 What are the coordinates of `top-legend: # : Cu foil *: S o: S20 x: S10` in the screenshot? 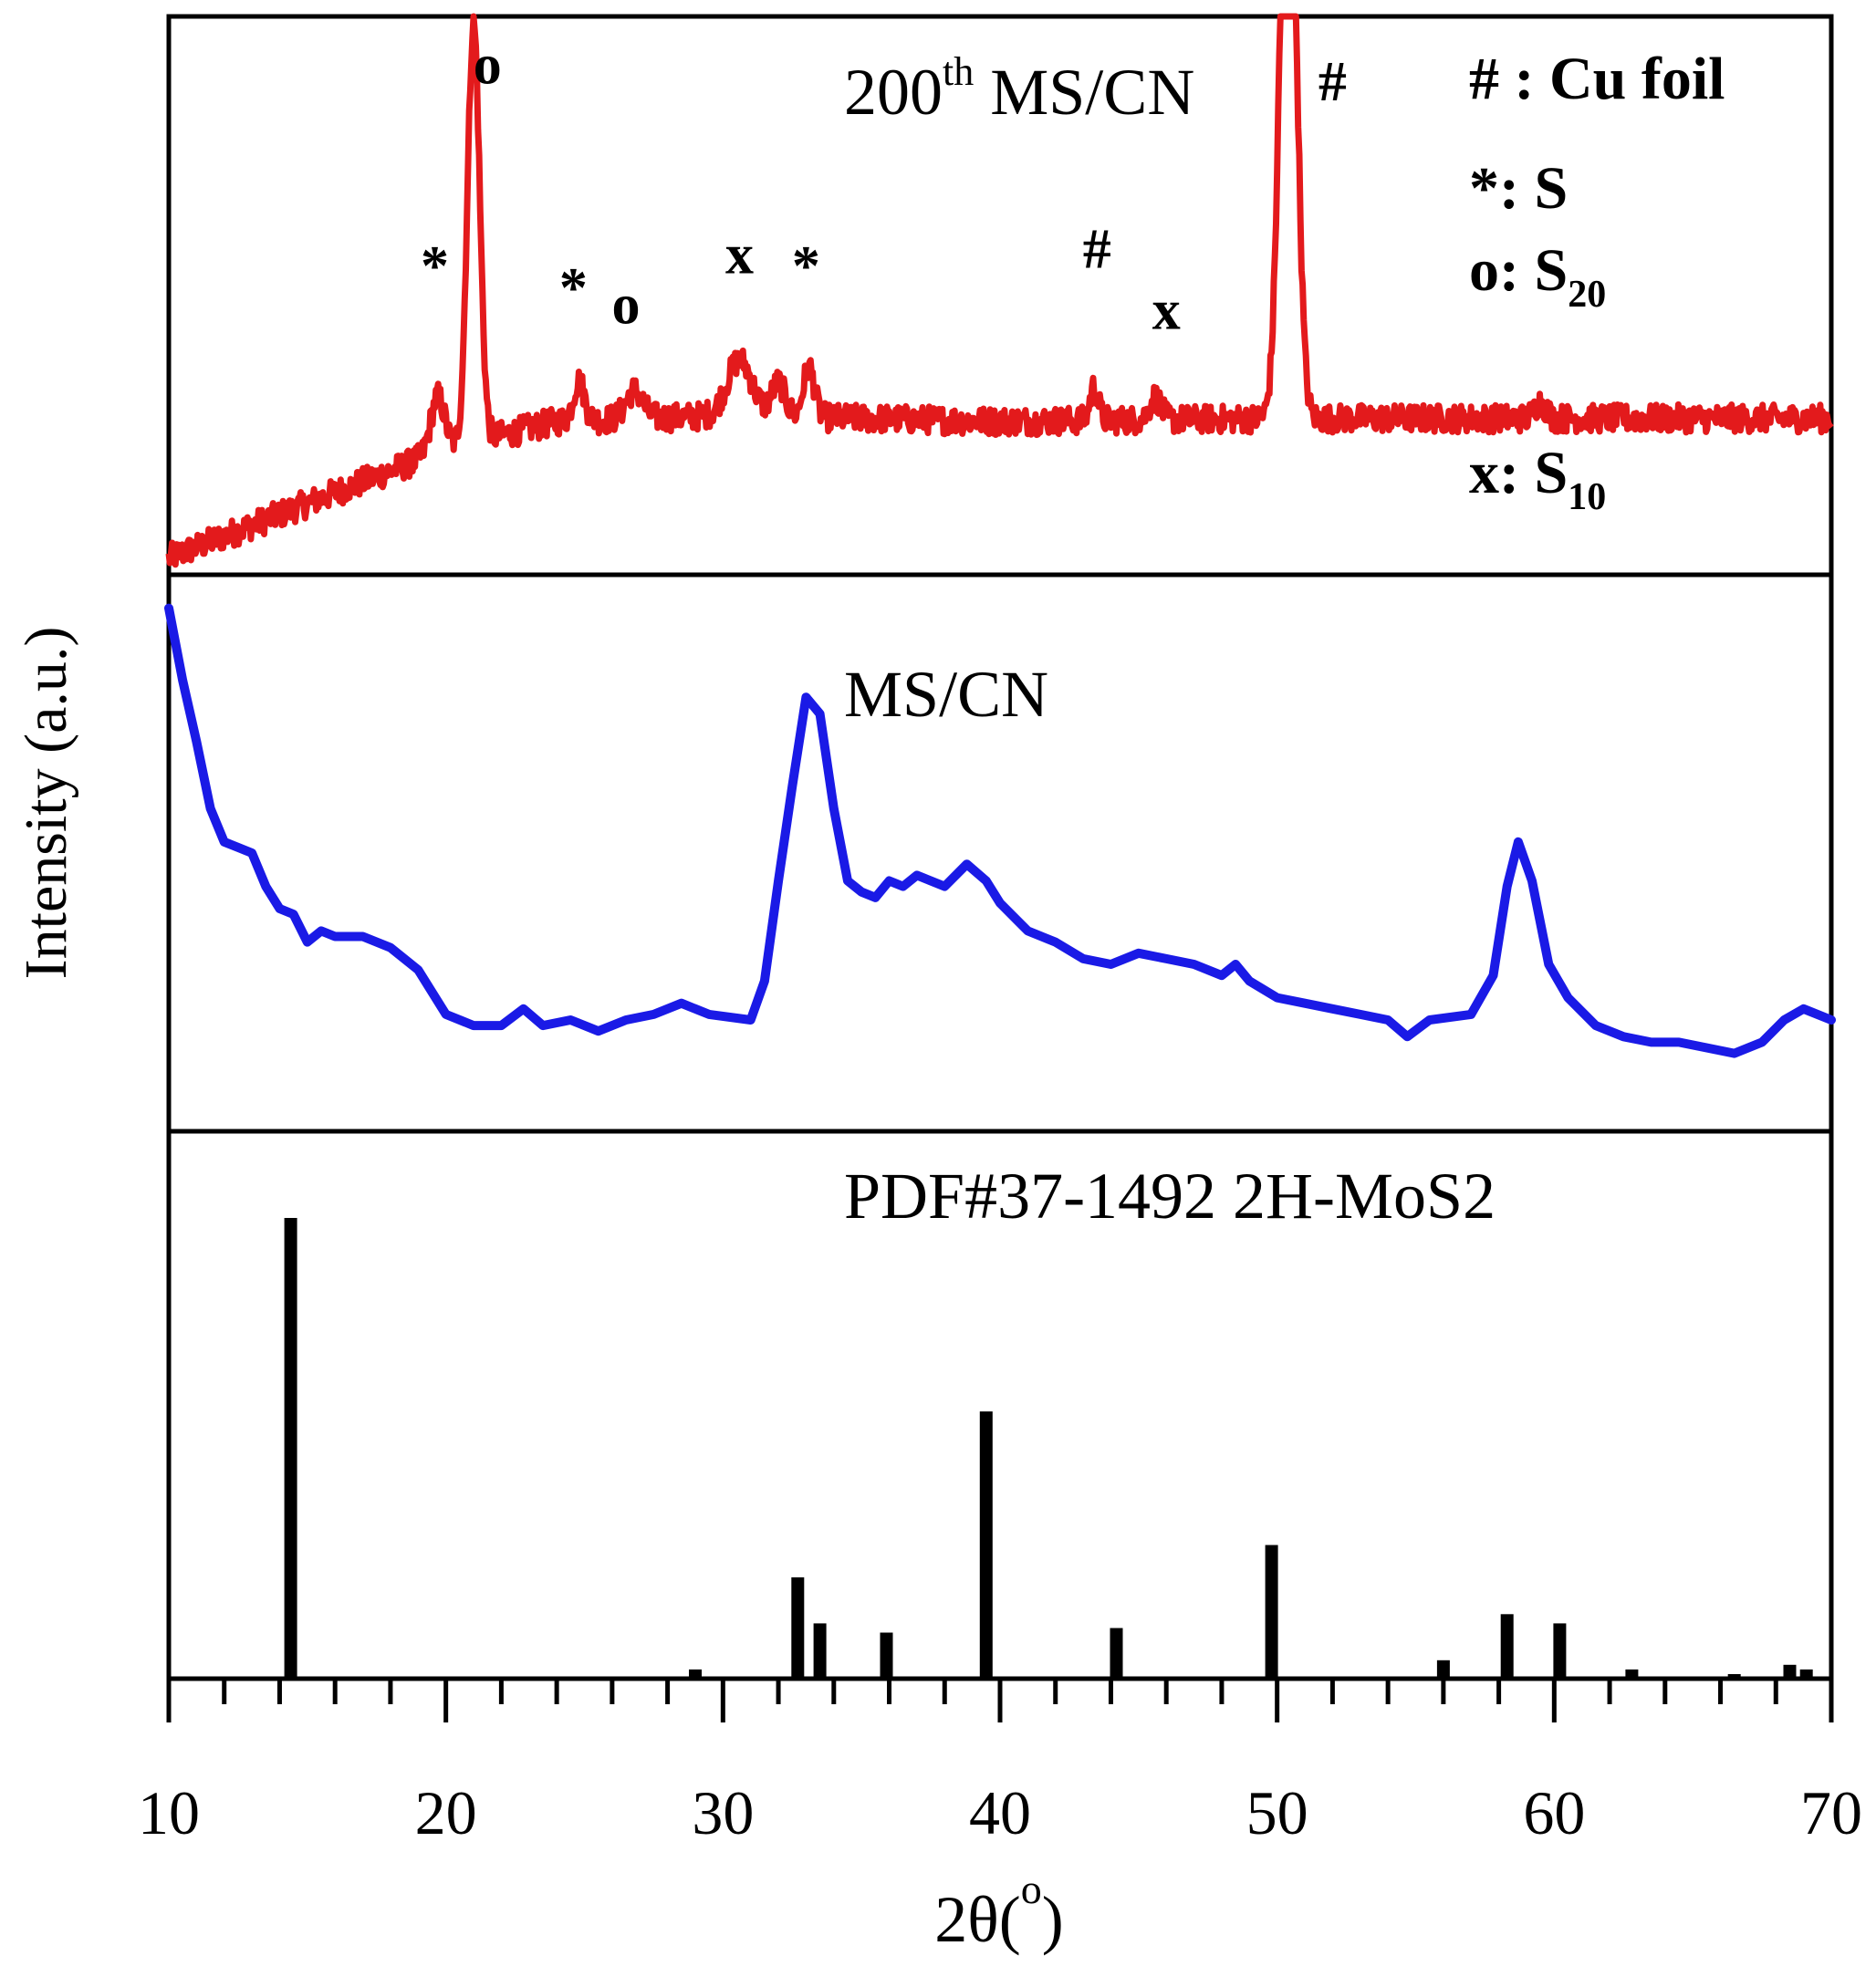 It's located at (1597, 282).